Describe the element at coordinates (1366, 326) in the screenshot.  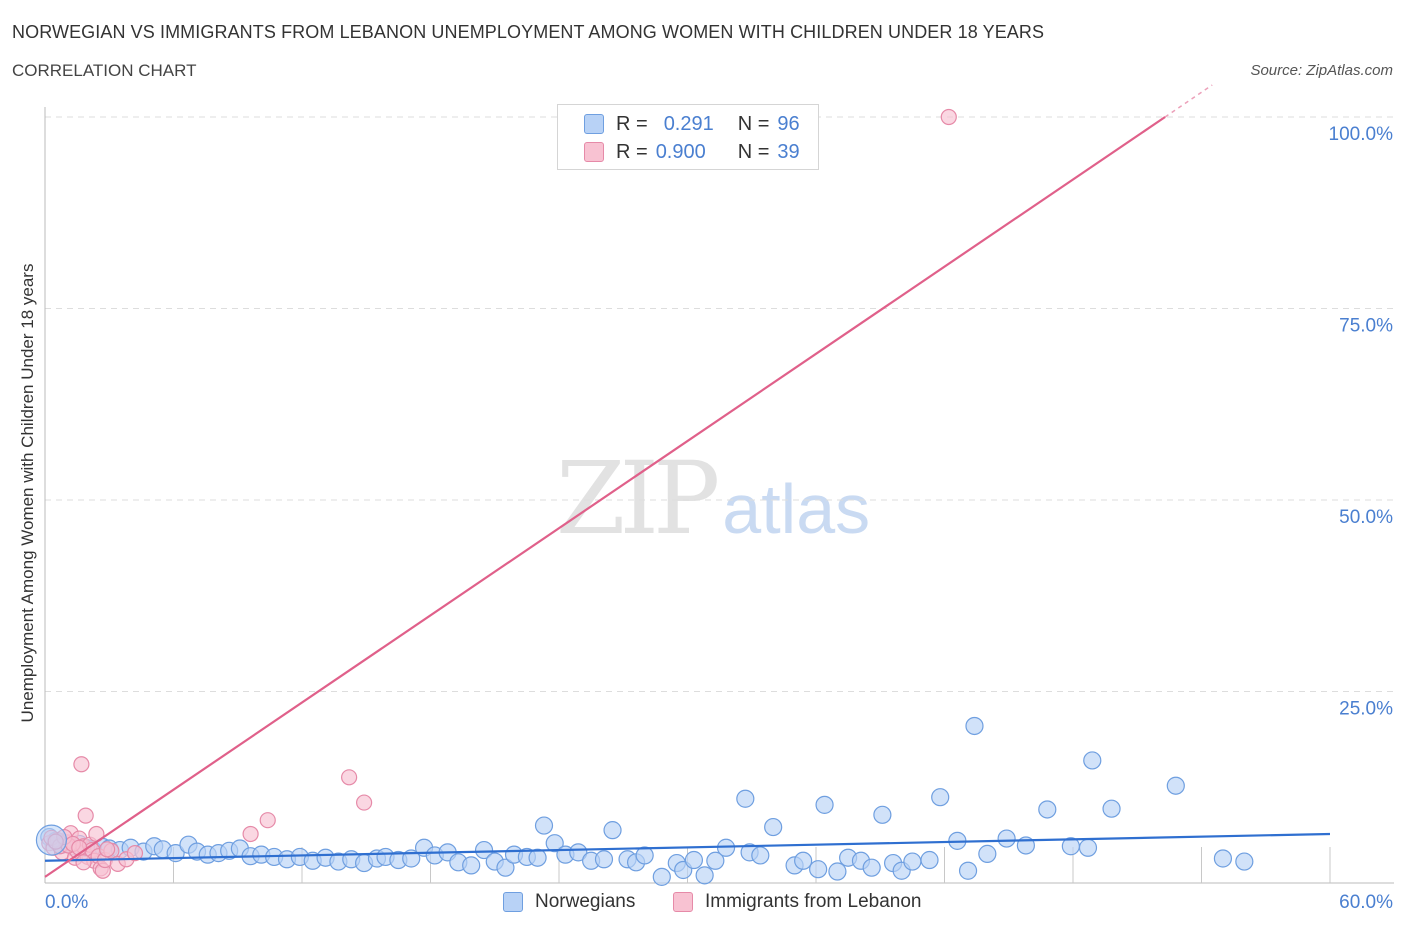
I see `y-tick-label: 75.0%` at that location.